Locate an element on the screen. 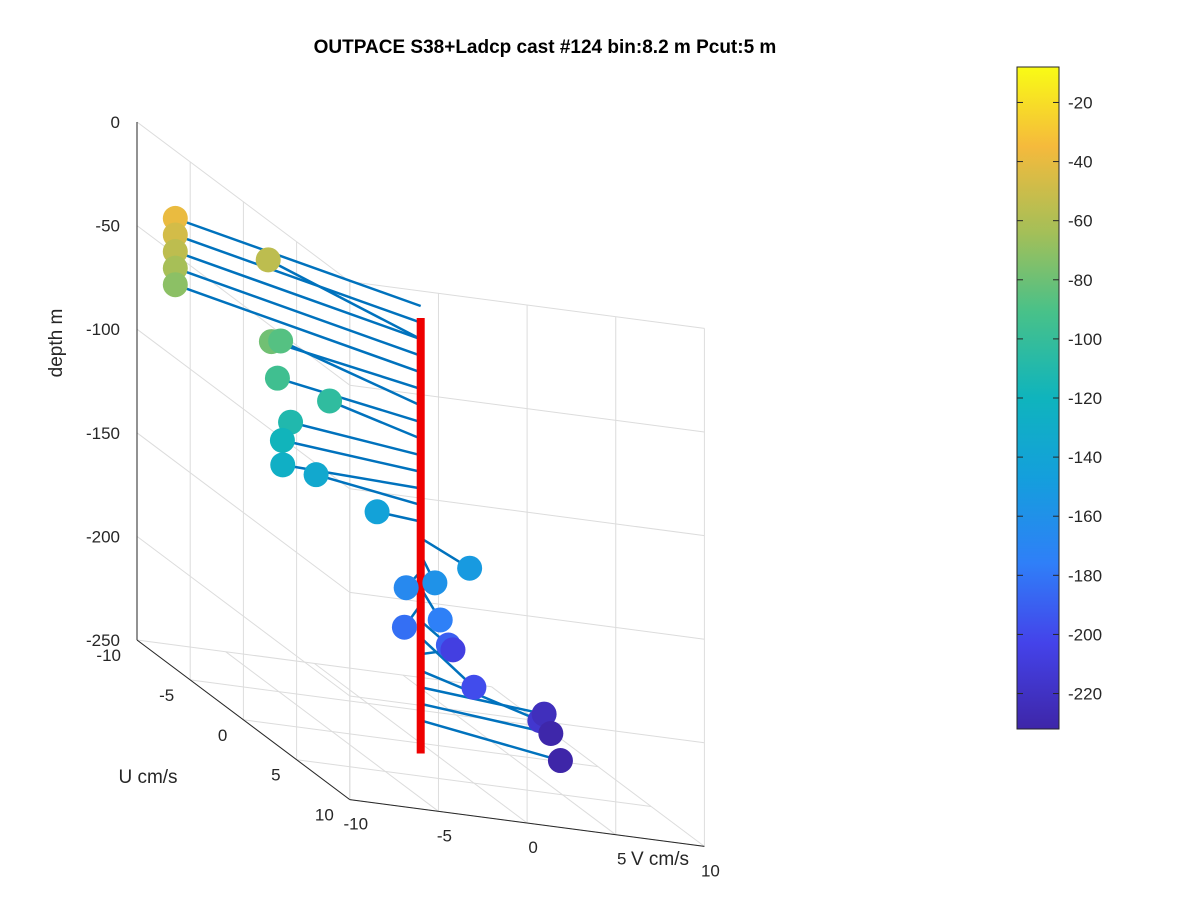  u-tick-label: 5 is located at coordinates (275, 775).